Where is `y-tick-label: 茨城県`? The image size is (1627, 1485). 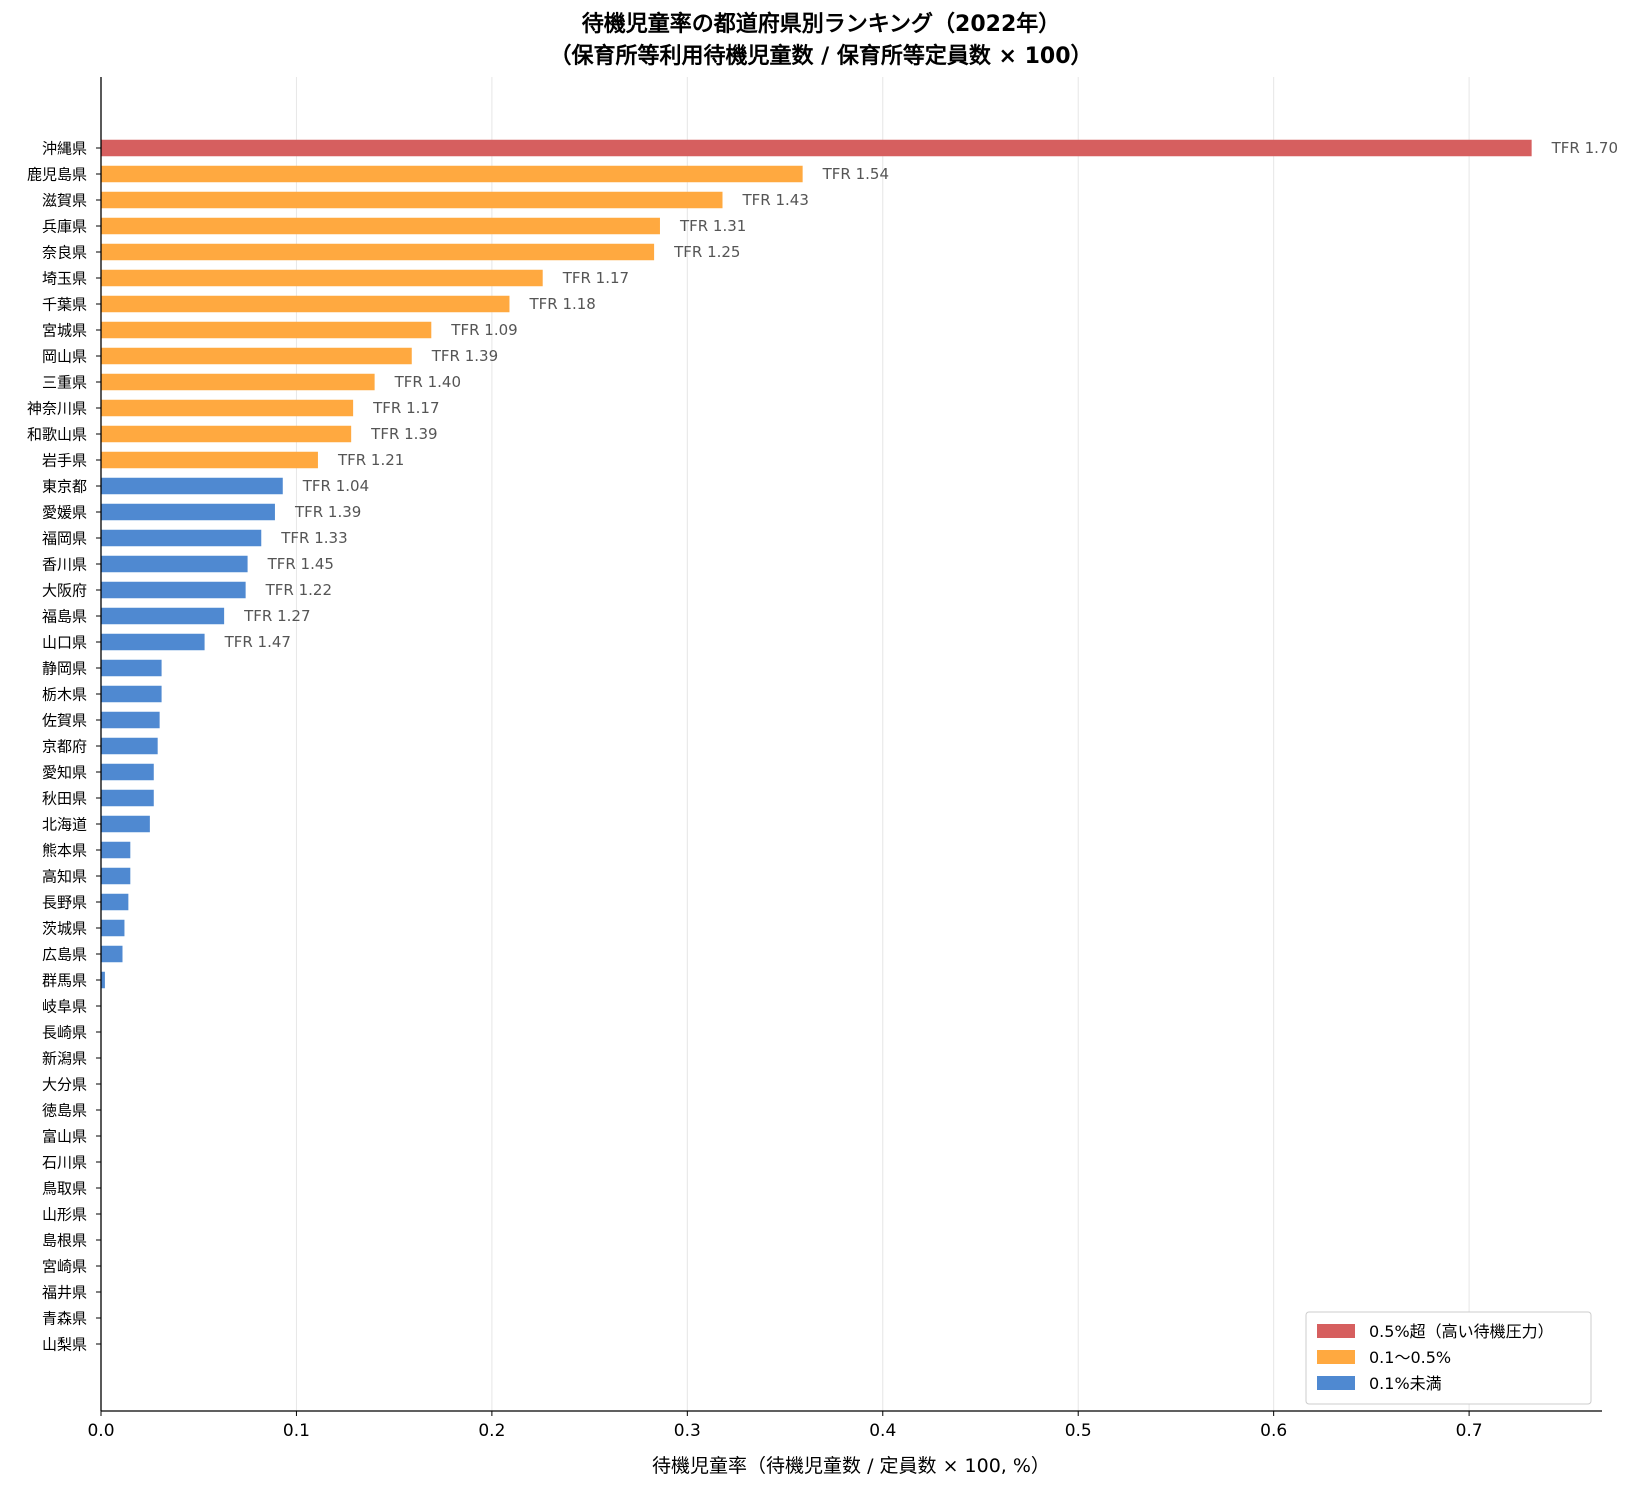 y-tick-label: 茨城県 is located at coordinates (64, 929).